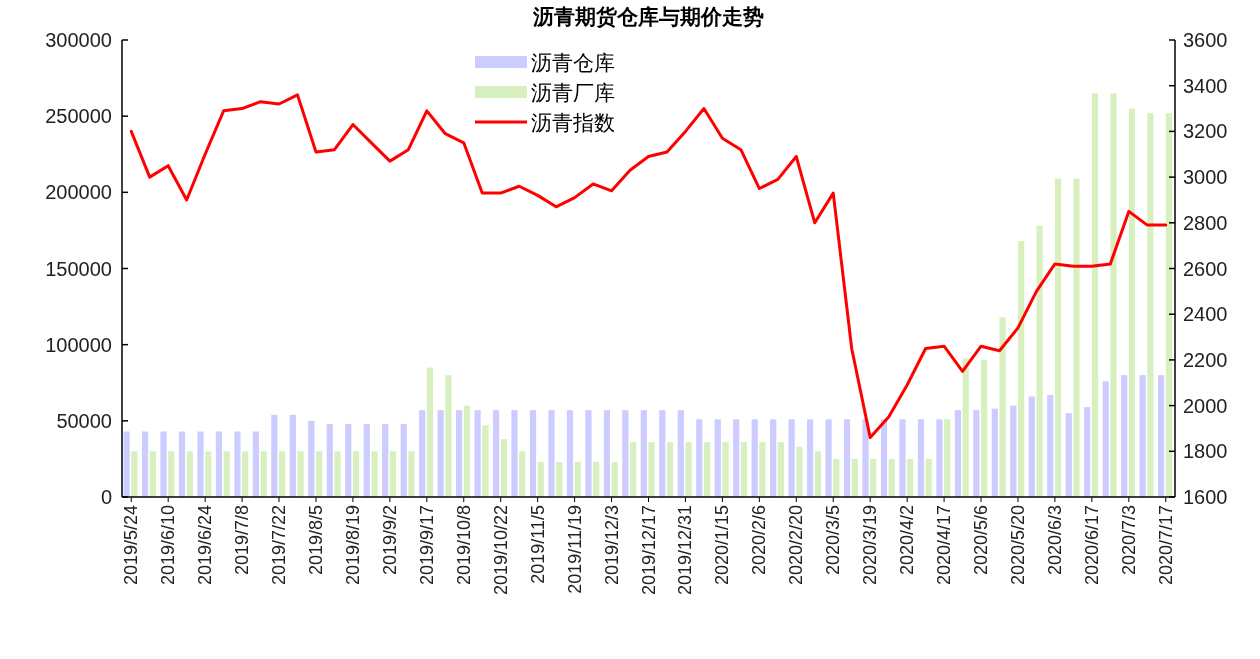 The image size is (1260, 659). What do you see at coordinates (1205, 497) in the screenshot?
I see `y2-tick-label: 1600` at bounding box center [1205, 497].